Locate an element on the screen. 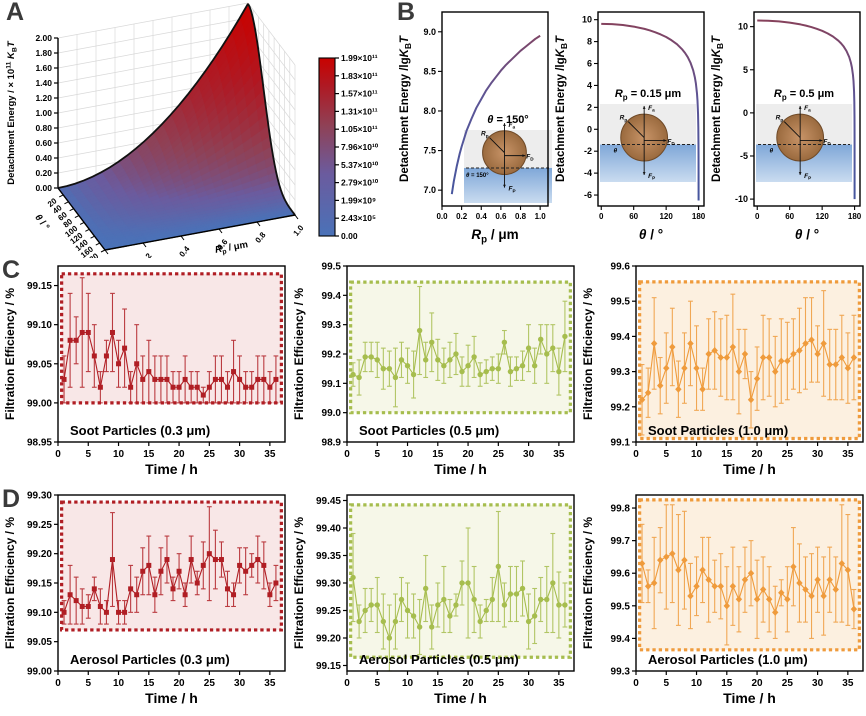  svg-text: 6 is located at coordinates (589, 64).